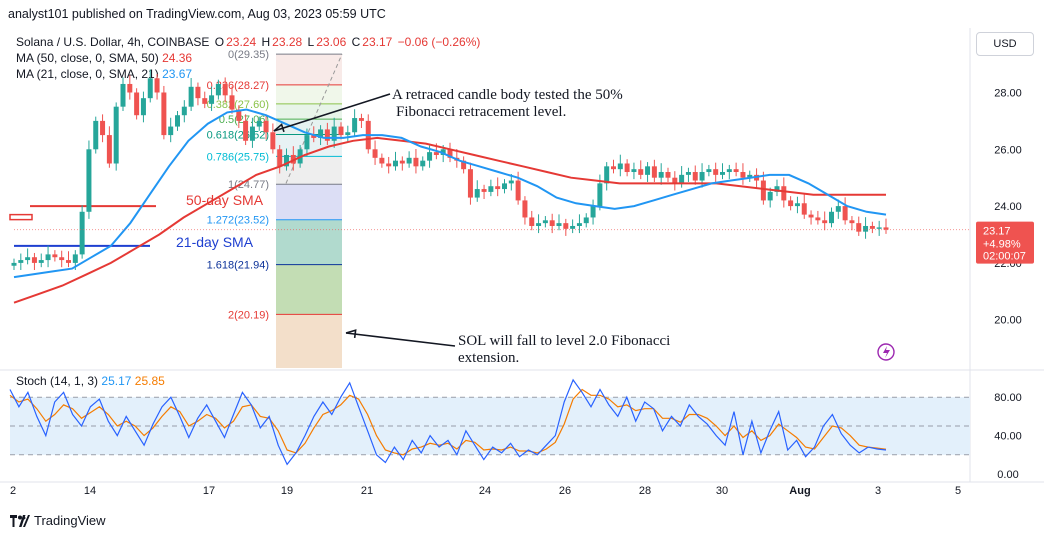  Describe the element at coordinates (1008, 321) in the screenshot. I see `price-tick-label: 20.00` at that location.